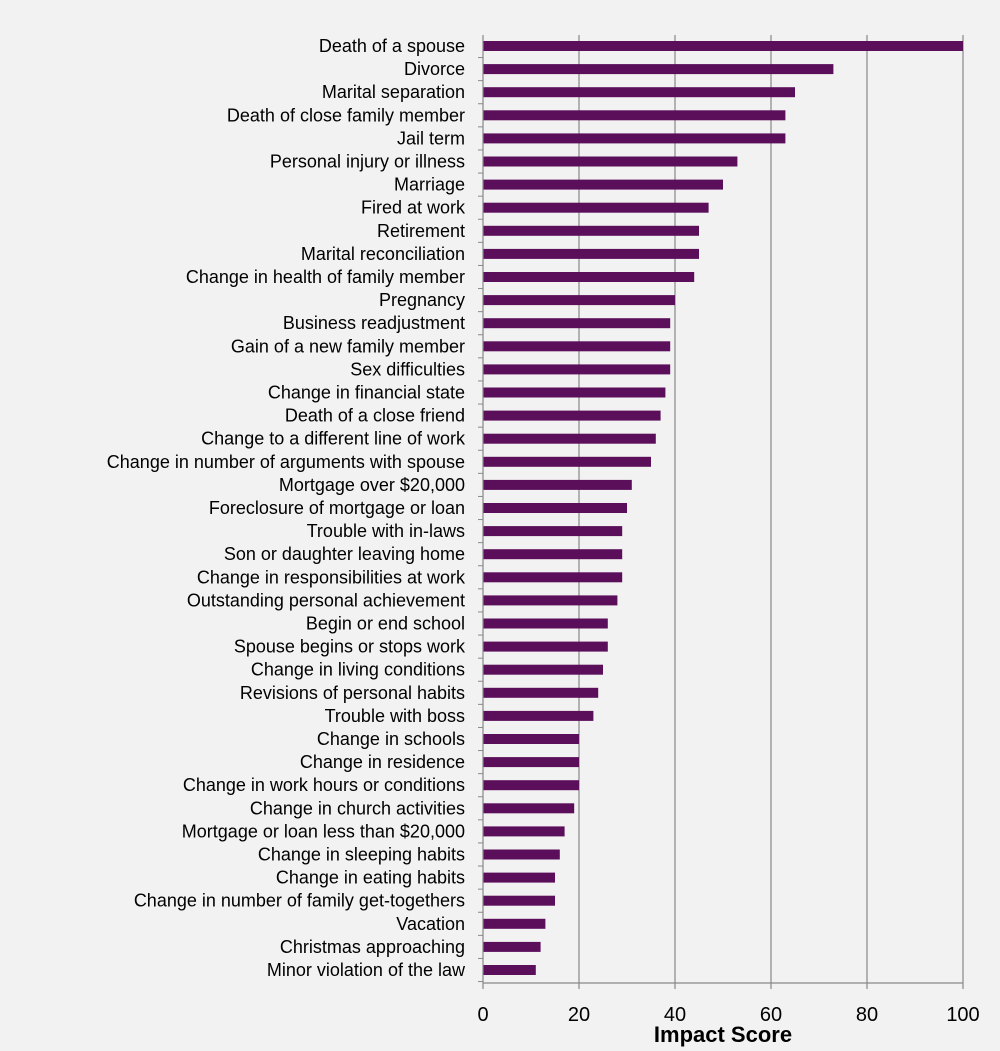 The height and width of the screenshot is (1051, 1000). I want to click on category-label: Death of close family member, so click(346, 115).